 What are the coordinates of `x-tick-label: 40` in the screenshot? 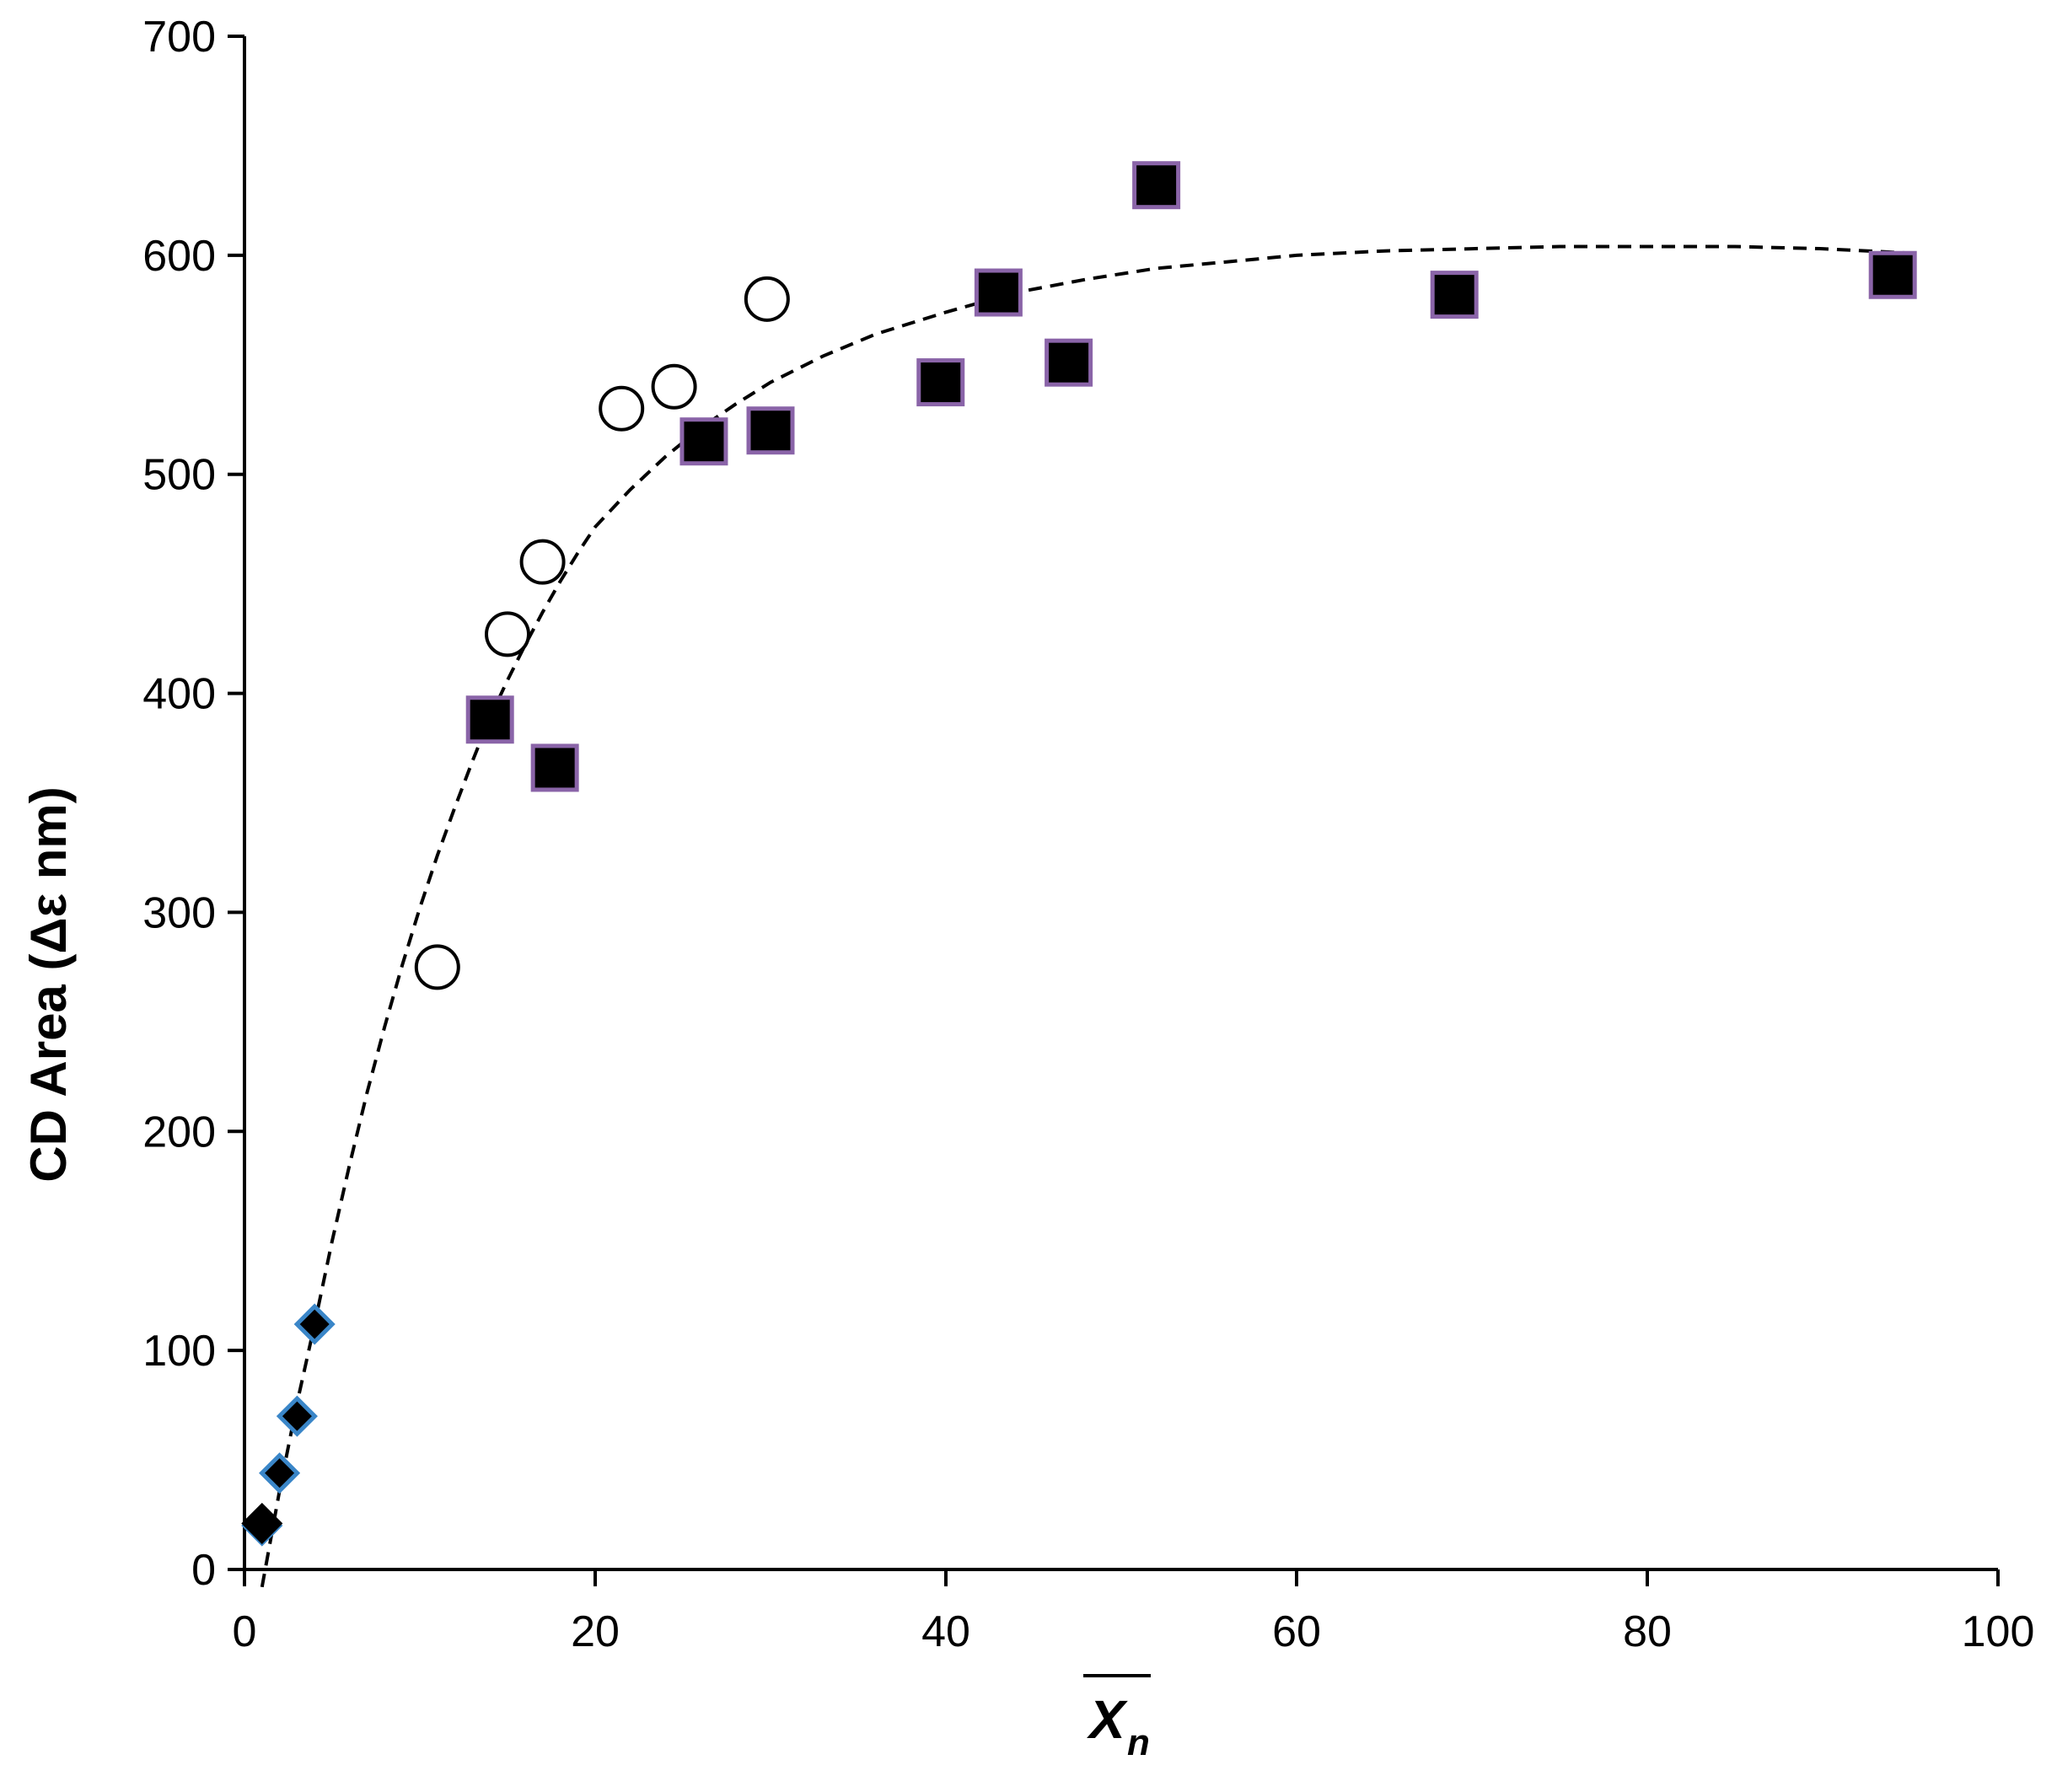 It's located at (945, 1632).